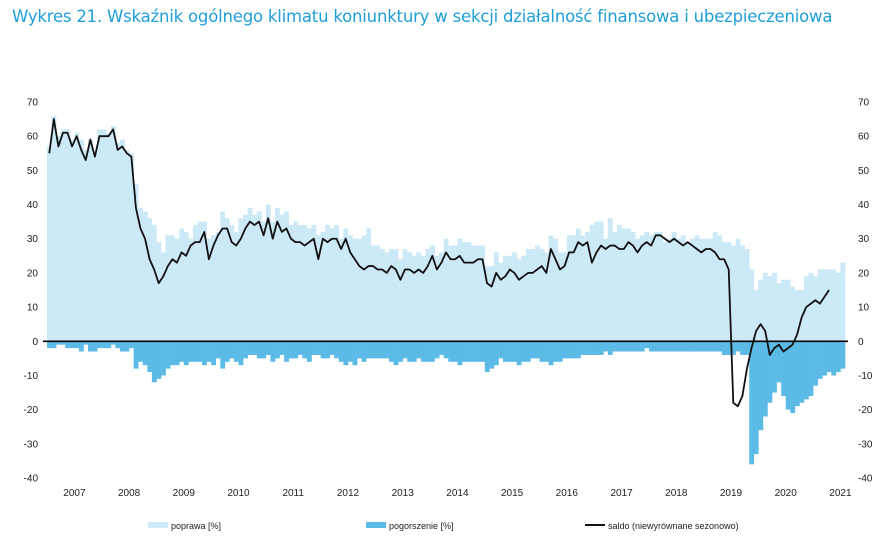  What do you see at coordinates (840, 493) in the screenshot?
I see `x-tick-label: 2021` at bounding box center [840, 493].